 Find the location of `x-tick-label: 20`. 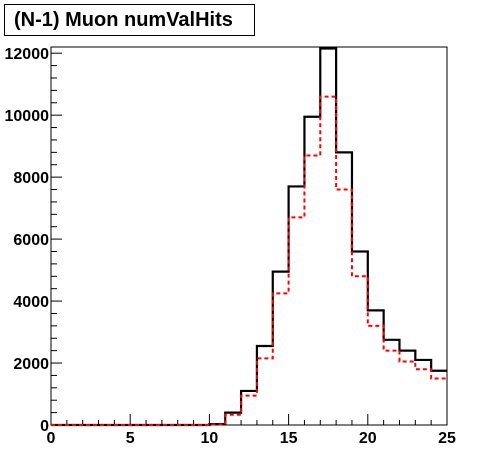

x-tick-label: 20 is located at coordinates (368, 438).